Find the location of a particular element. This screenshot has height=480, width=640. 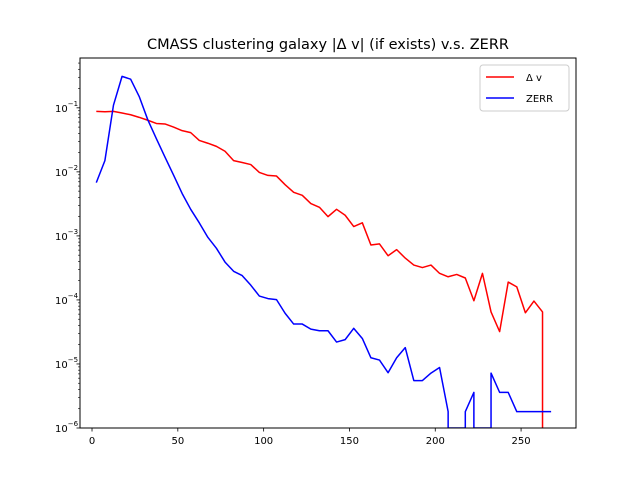

y-tick-label: 10⁻⁴ is located at coordinates (67, 299).